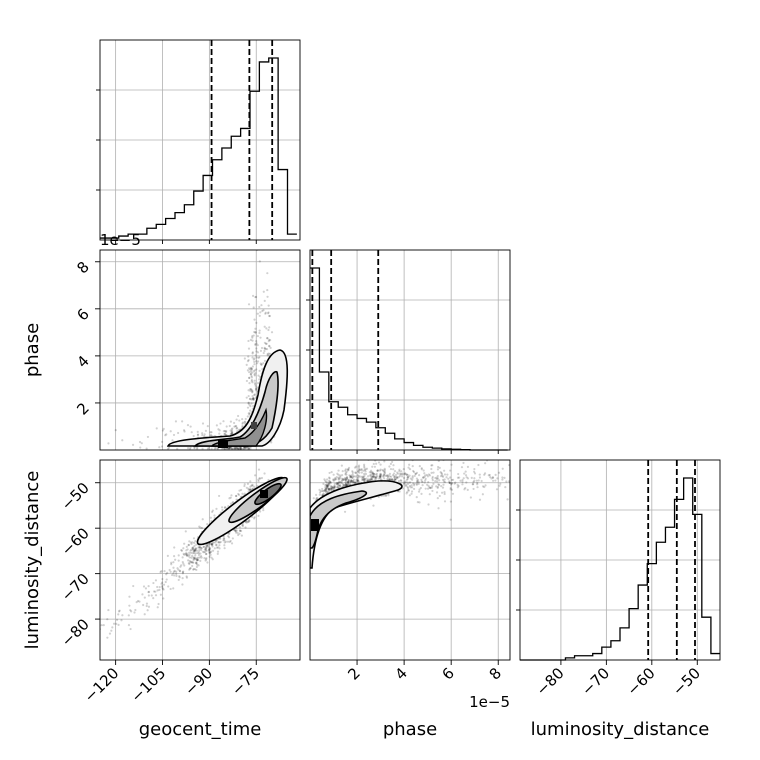 The width and height of the screenshot is (760, 760). I want to click on panel-frame, so click(410, 560).